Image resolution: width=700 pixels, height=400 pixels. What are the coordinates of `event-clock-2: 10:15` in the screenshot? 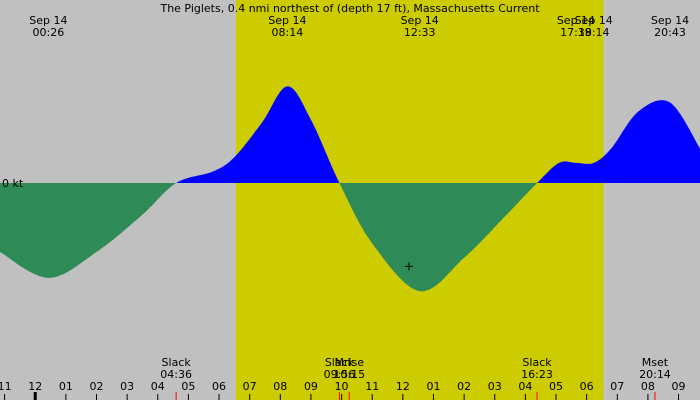 It's located at (349, 374).